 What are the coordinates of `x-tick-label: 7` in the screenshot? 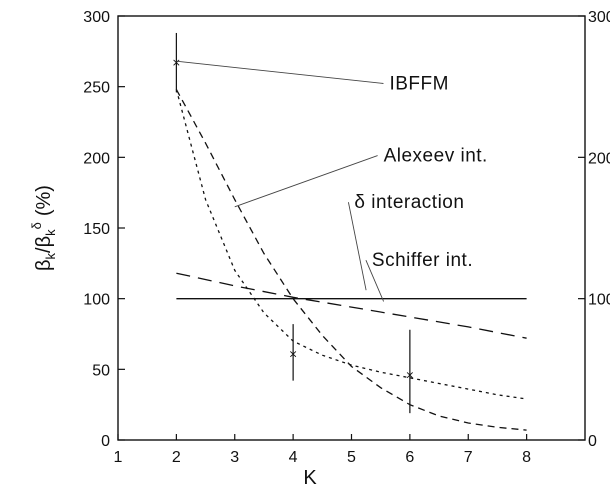 It's located at (468, 457).